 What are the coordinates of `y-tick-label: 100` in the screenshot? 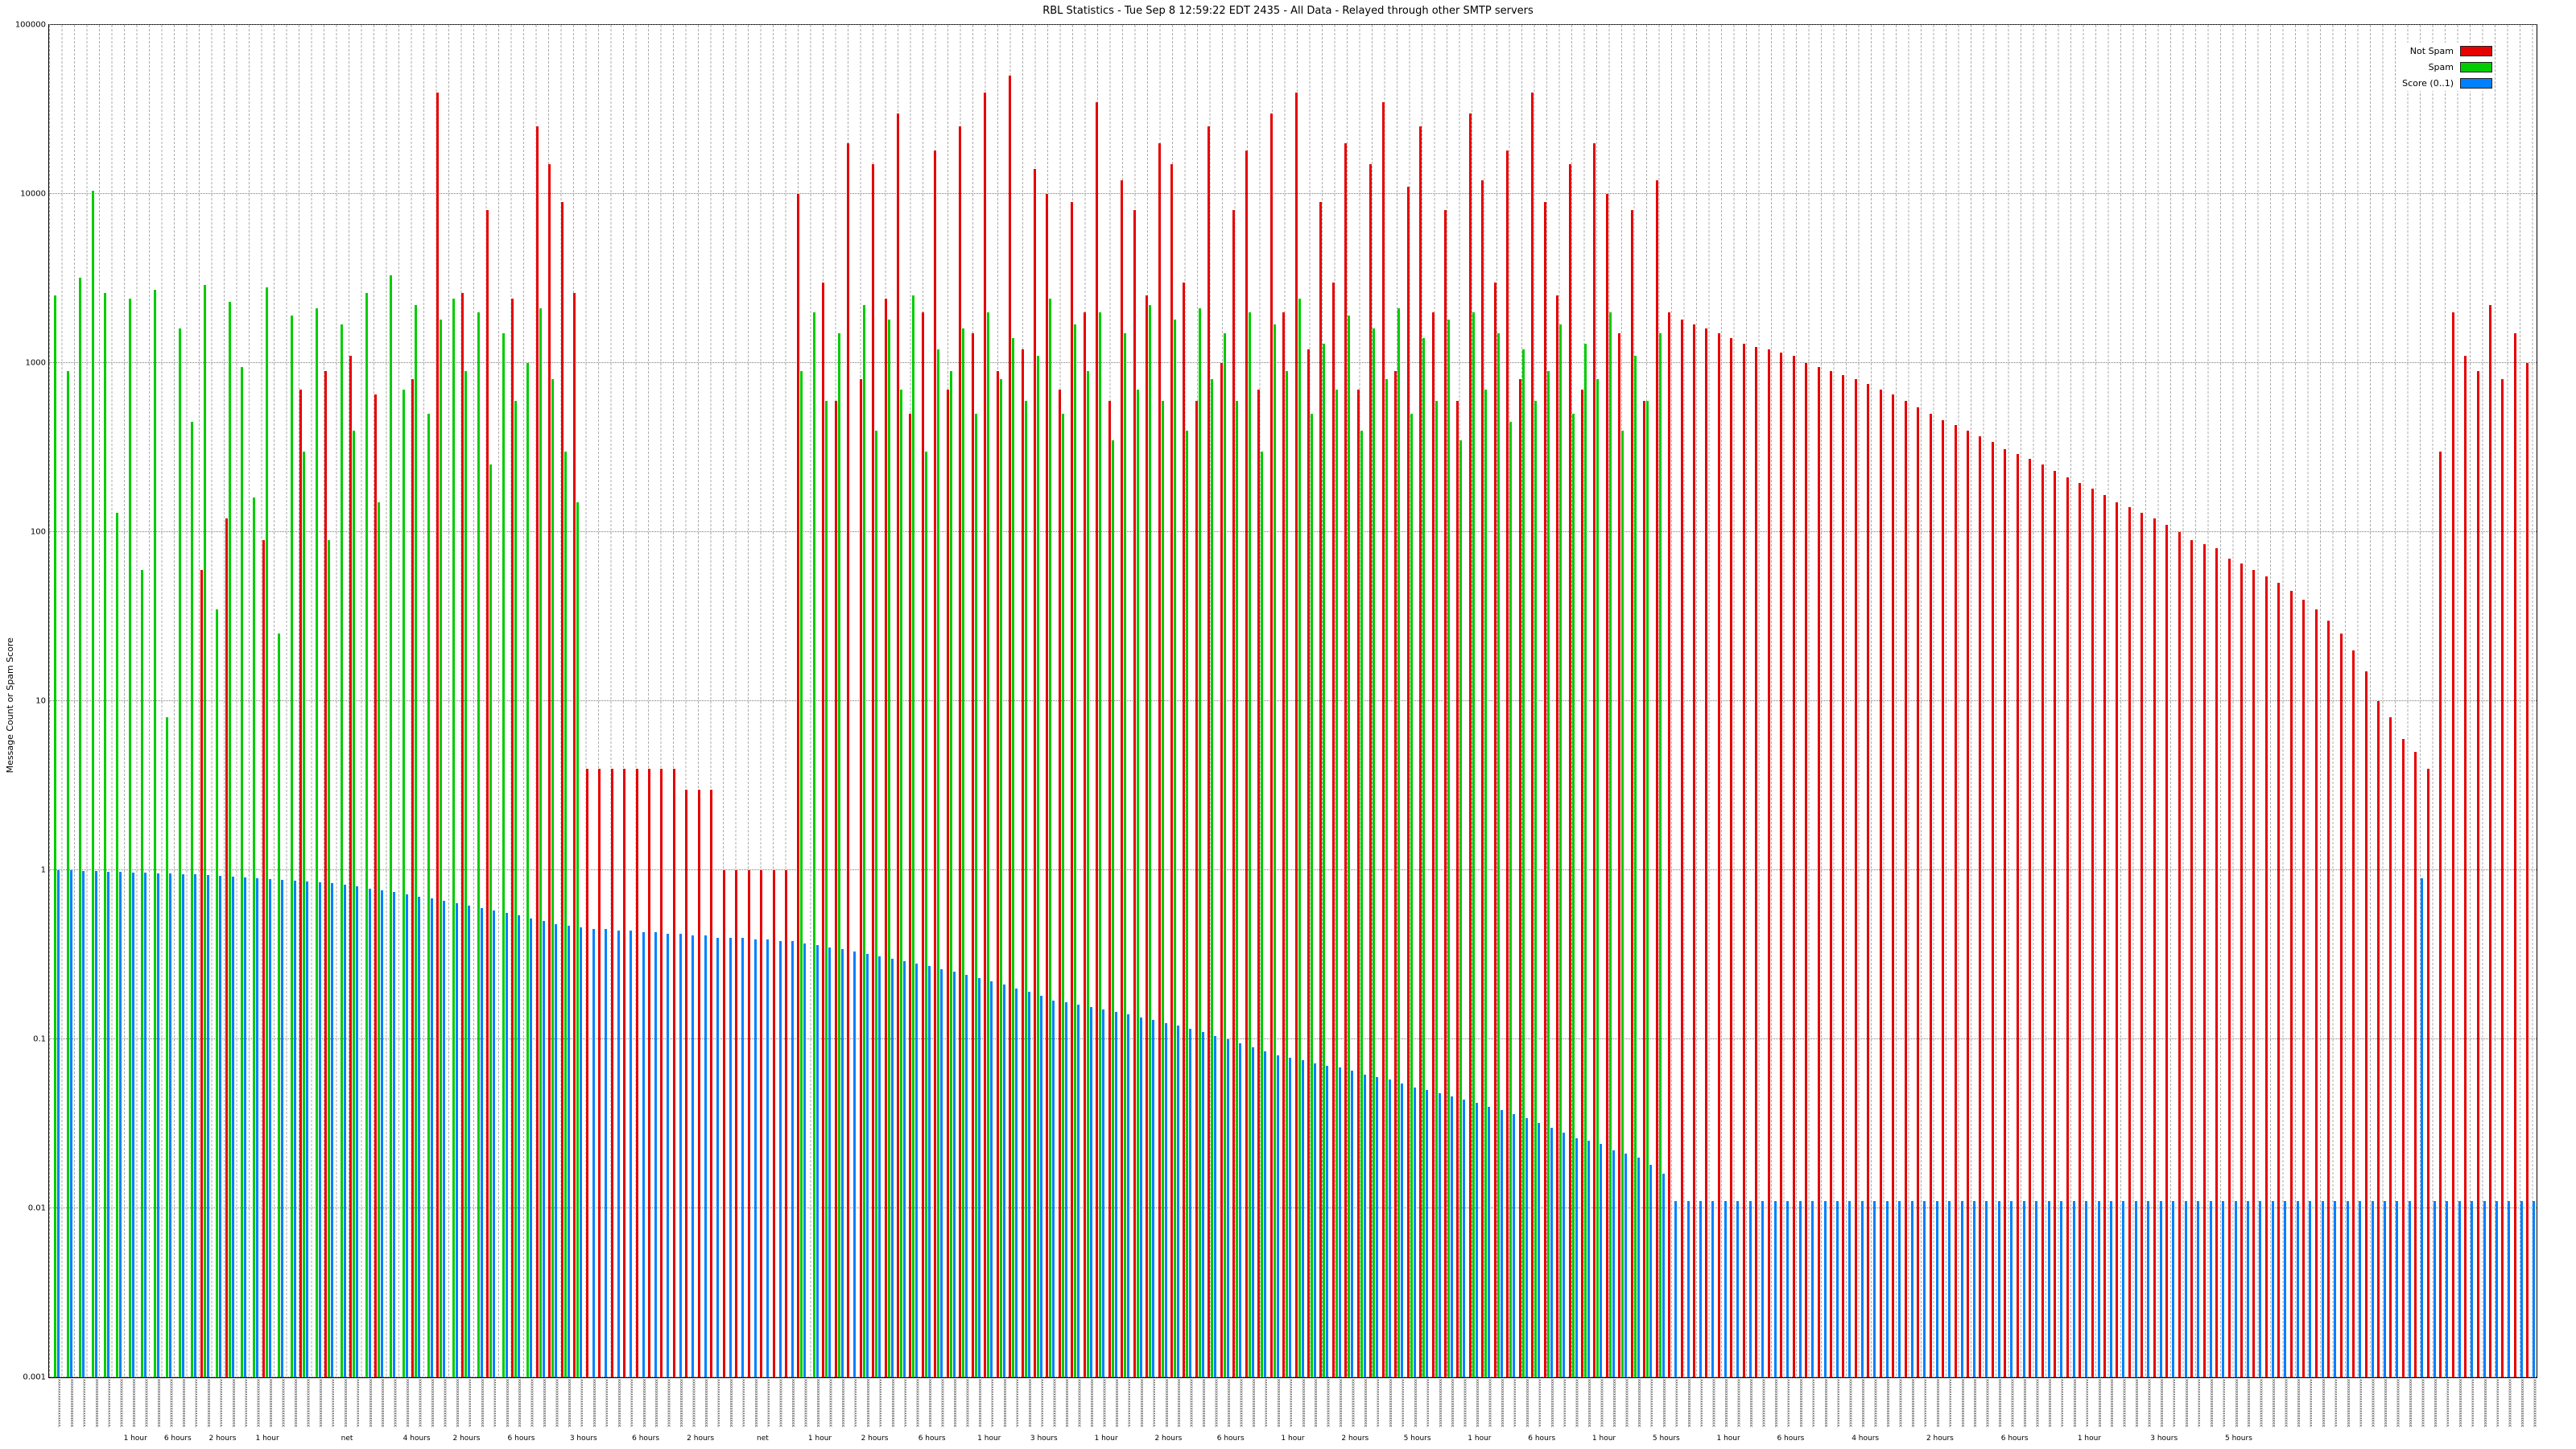 It's located at (38, 532).